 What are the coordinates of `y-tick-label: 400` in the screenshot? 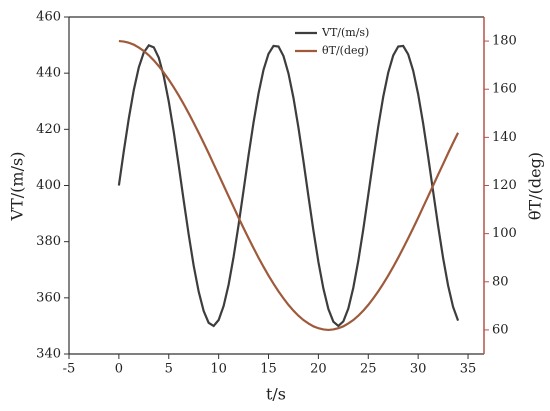 It's located at (48, 185).